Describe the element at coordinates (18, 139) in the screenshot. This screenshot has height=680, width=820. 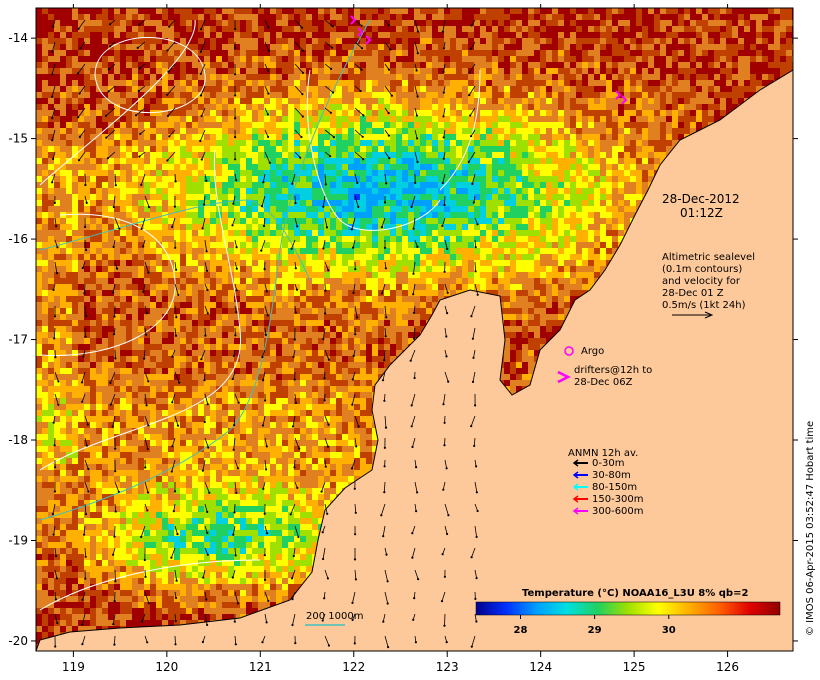
I see `y-tick-label: -15` at that location.